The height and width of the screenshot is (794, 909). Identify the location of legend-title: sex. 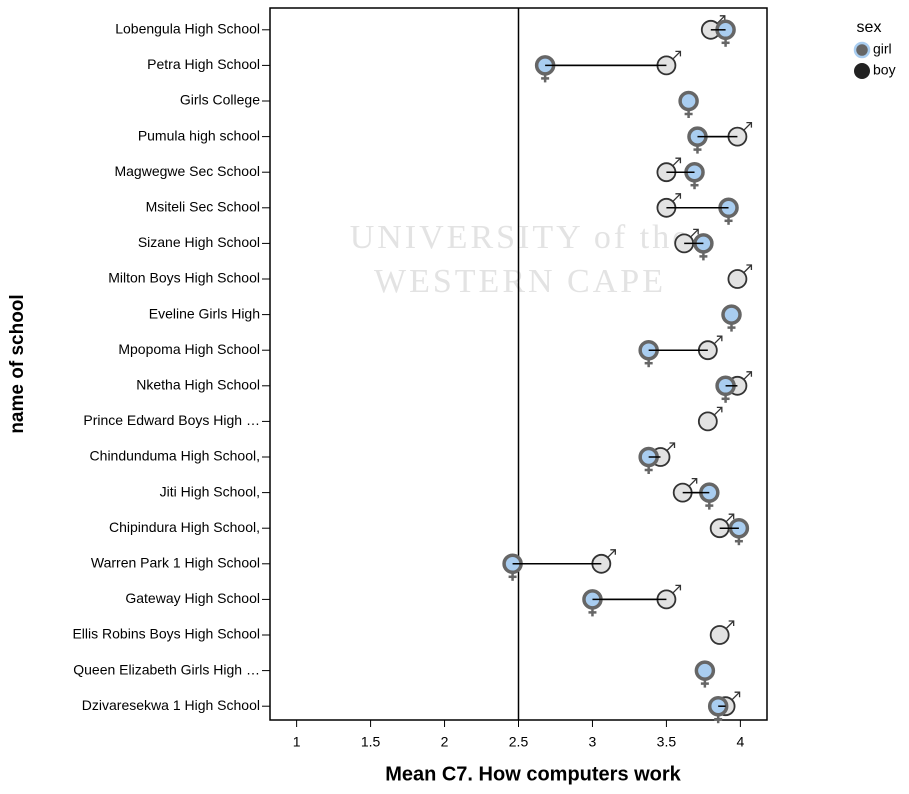
(869, 27).